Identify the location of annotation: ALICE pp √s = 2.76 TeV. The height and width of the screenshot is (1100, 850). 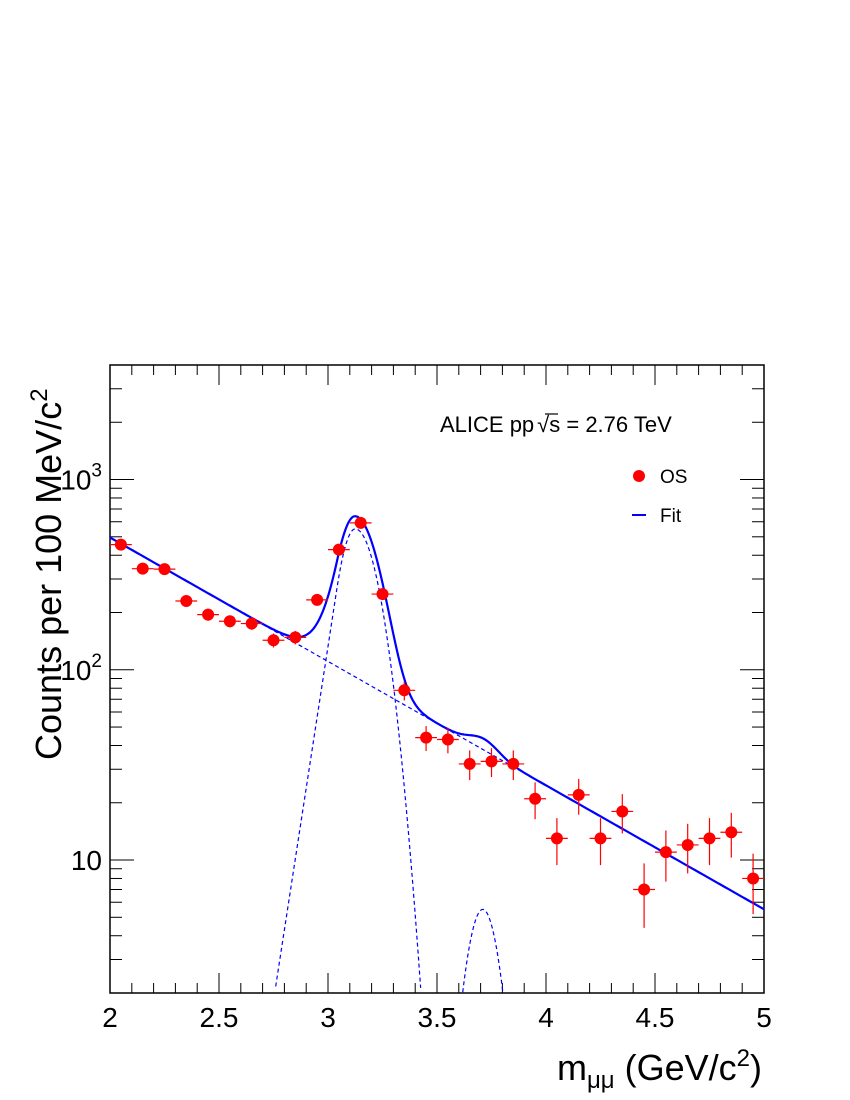
(556, 424).